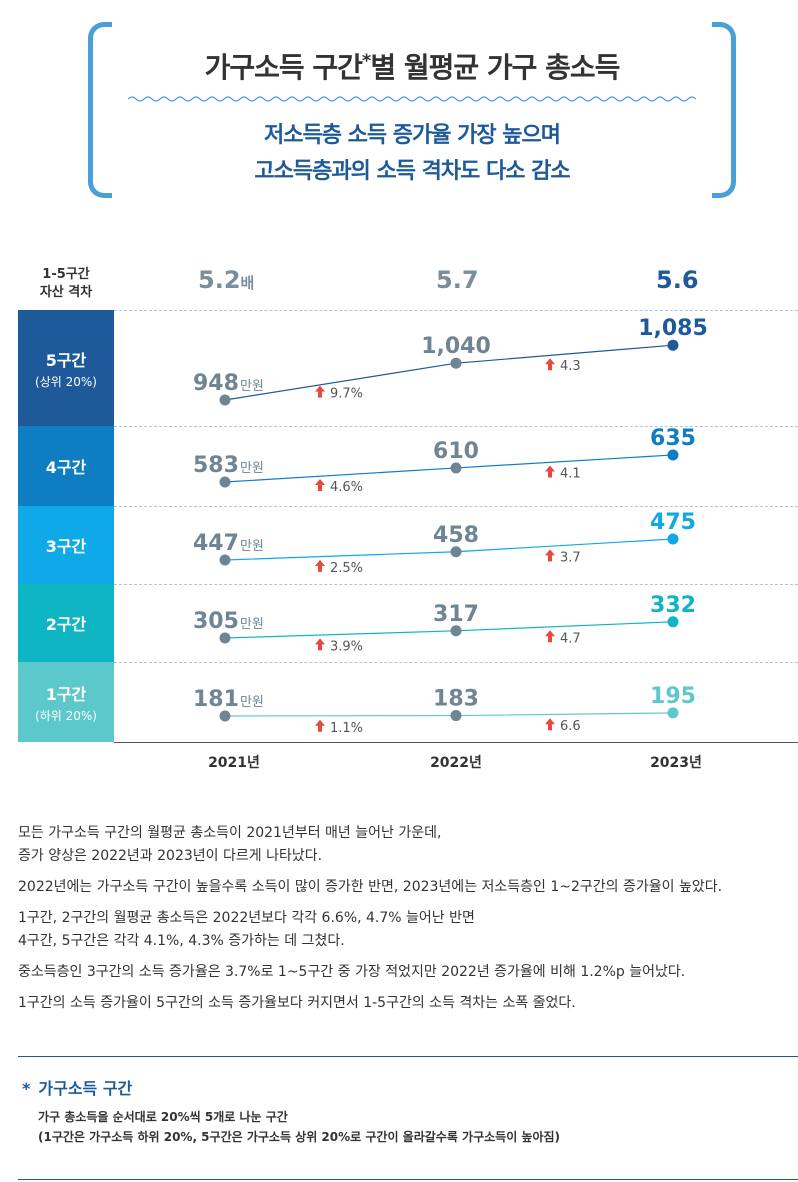 The image size is (798, 1182). Describe the element at coordinates (346, 487) in the screenshot. I see `growth-rate: 4.6%` at that location.